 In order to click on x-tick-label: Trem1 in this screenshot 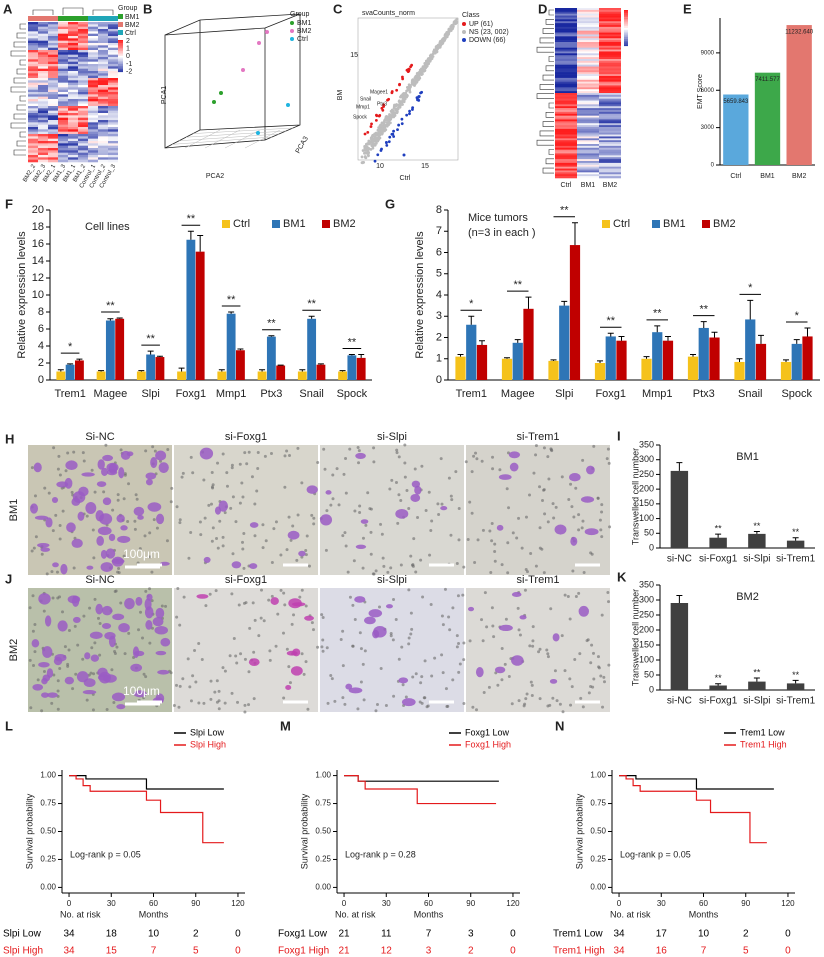, I will do `click(471, 394)`.